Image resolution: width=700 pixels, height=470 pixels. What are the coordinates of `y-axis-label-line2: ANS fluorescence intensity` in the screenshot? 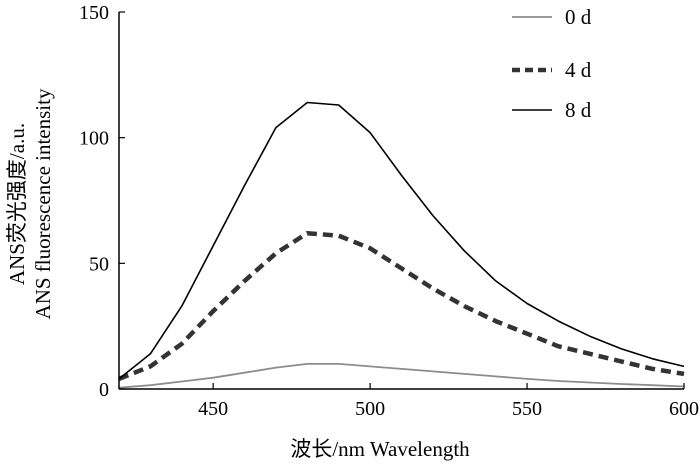 It's located at (43, 203).